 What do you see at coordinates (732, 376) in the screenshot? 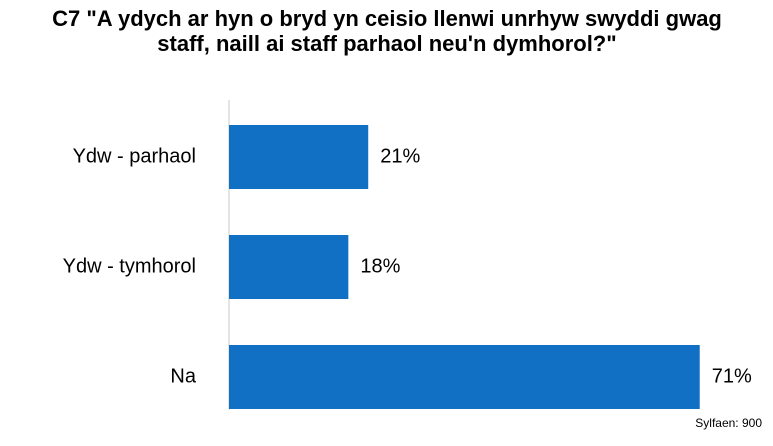
I see `value-label: 71%` at bounding box center [732, 376].